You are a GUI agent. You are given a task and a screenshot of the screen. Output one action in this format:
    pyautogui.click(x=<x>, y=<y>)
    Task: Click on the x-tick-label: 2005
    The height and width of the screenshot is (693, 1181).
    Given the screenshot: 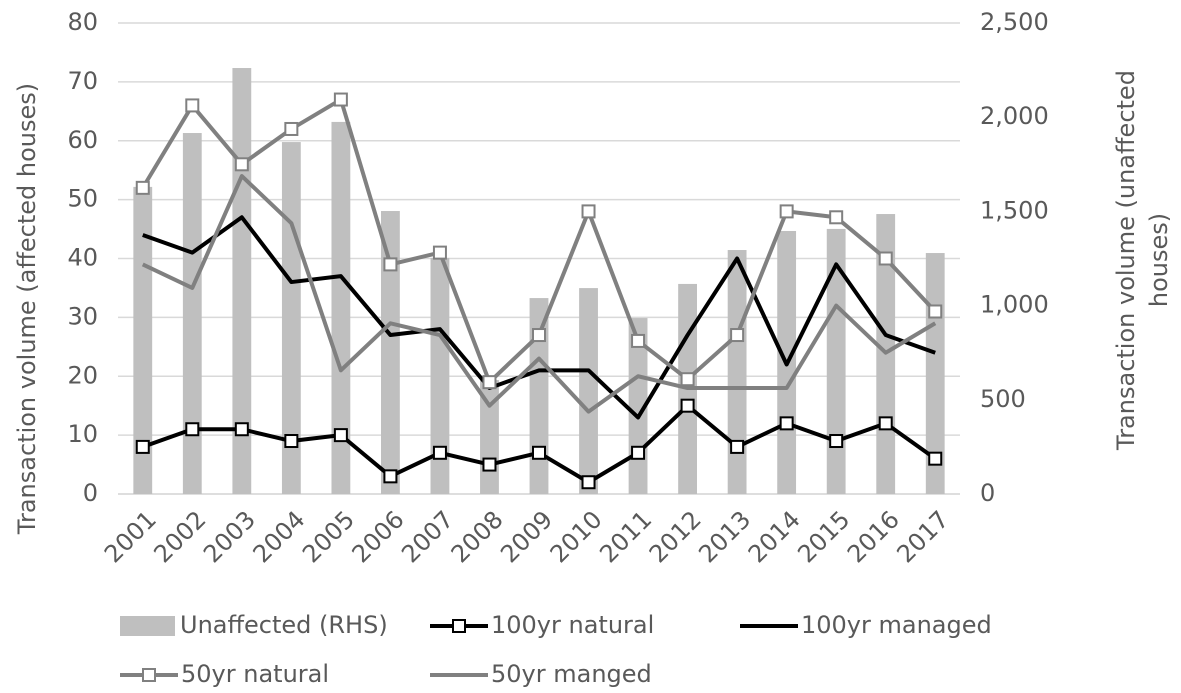 What is the action you would take?
    pyautogui.click(x=328, y=536)
    